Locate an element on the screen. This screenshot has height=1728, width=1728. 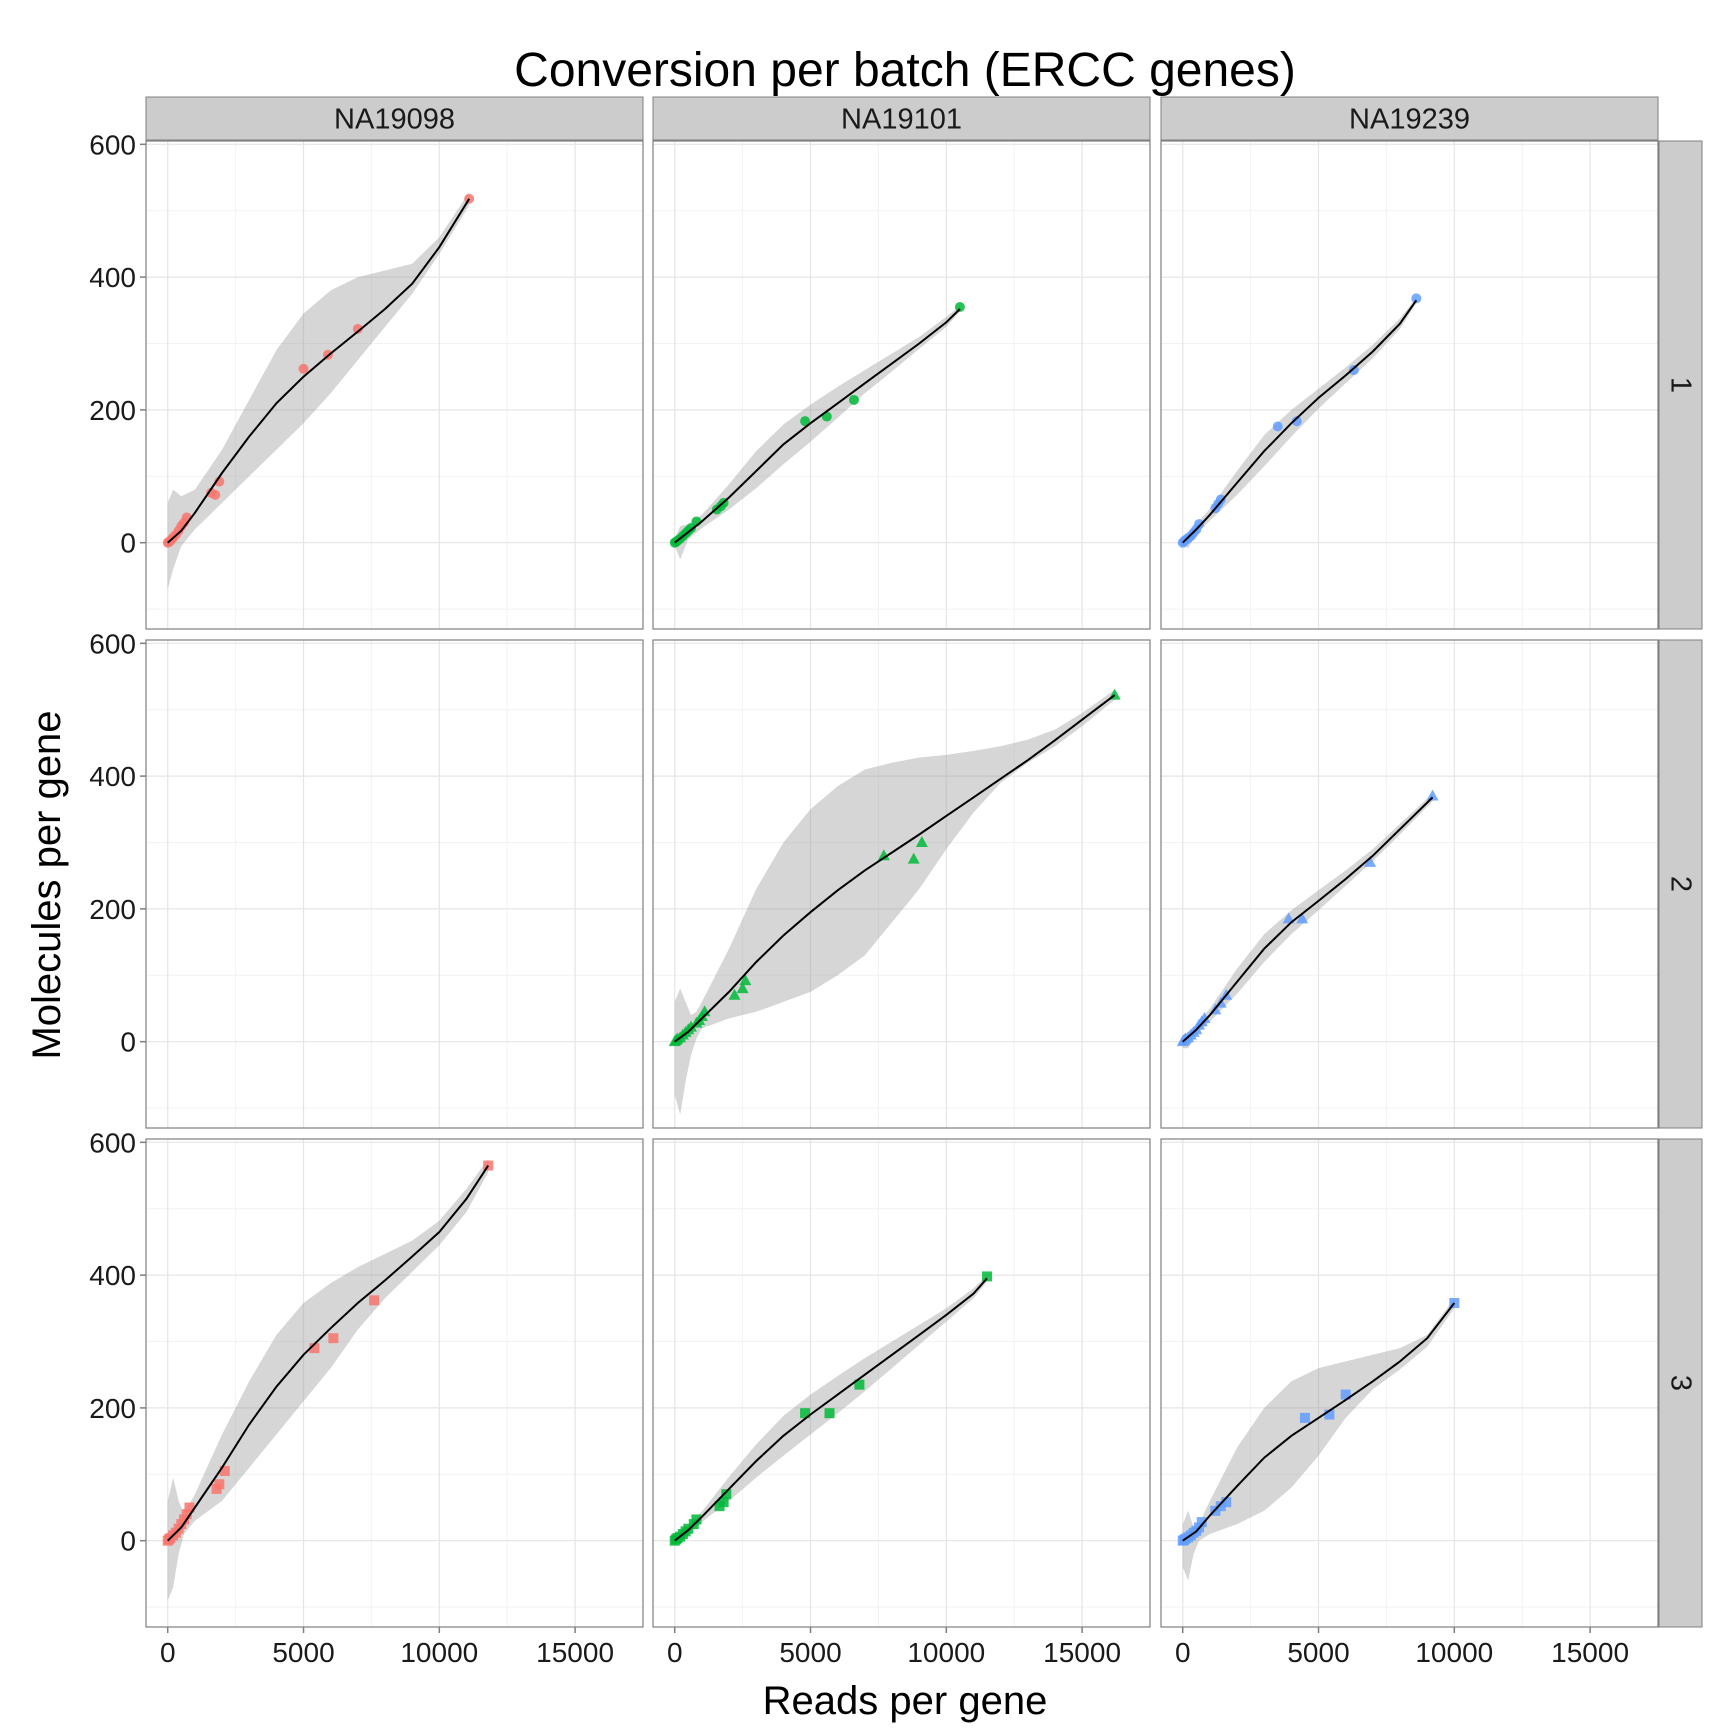
x-tick-label: 15000 is located at coordinates (1082, 1652).